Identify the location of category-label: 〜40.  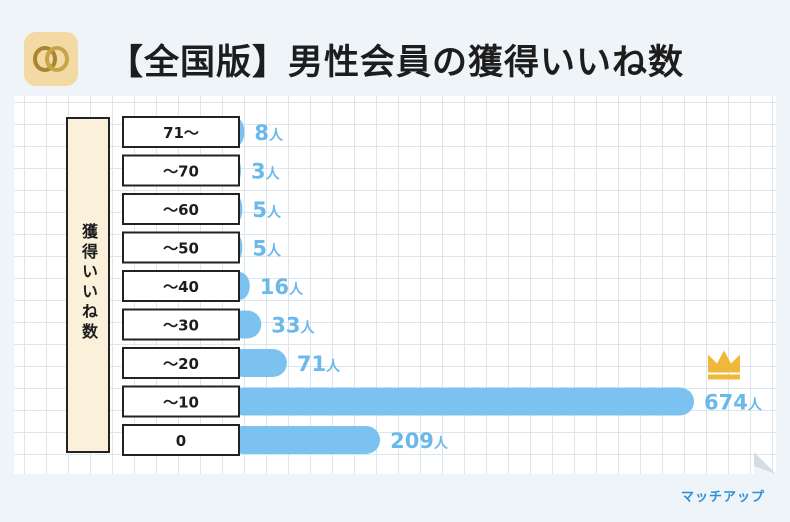
(181, 287).